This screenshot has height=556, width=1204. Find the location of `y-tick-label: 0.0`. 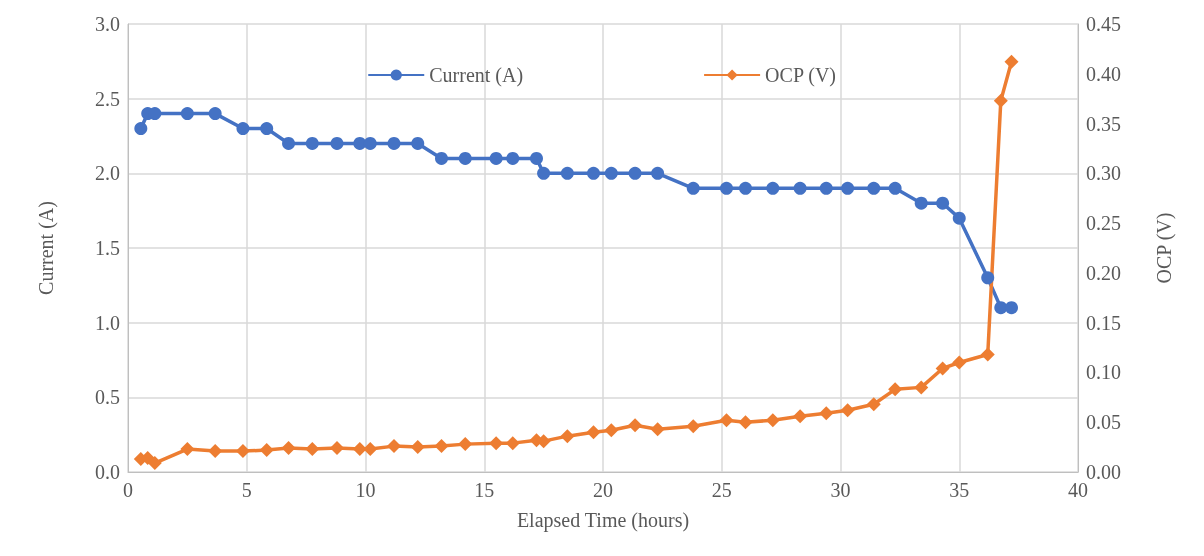

y-tick-label: 0.0 is located at coordinates (107, 472).